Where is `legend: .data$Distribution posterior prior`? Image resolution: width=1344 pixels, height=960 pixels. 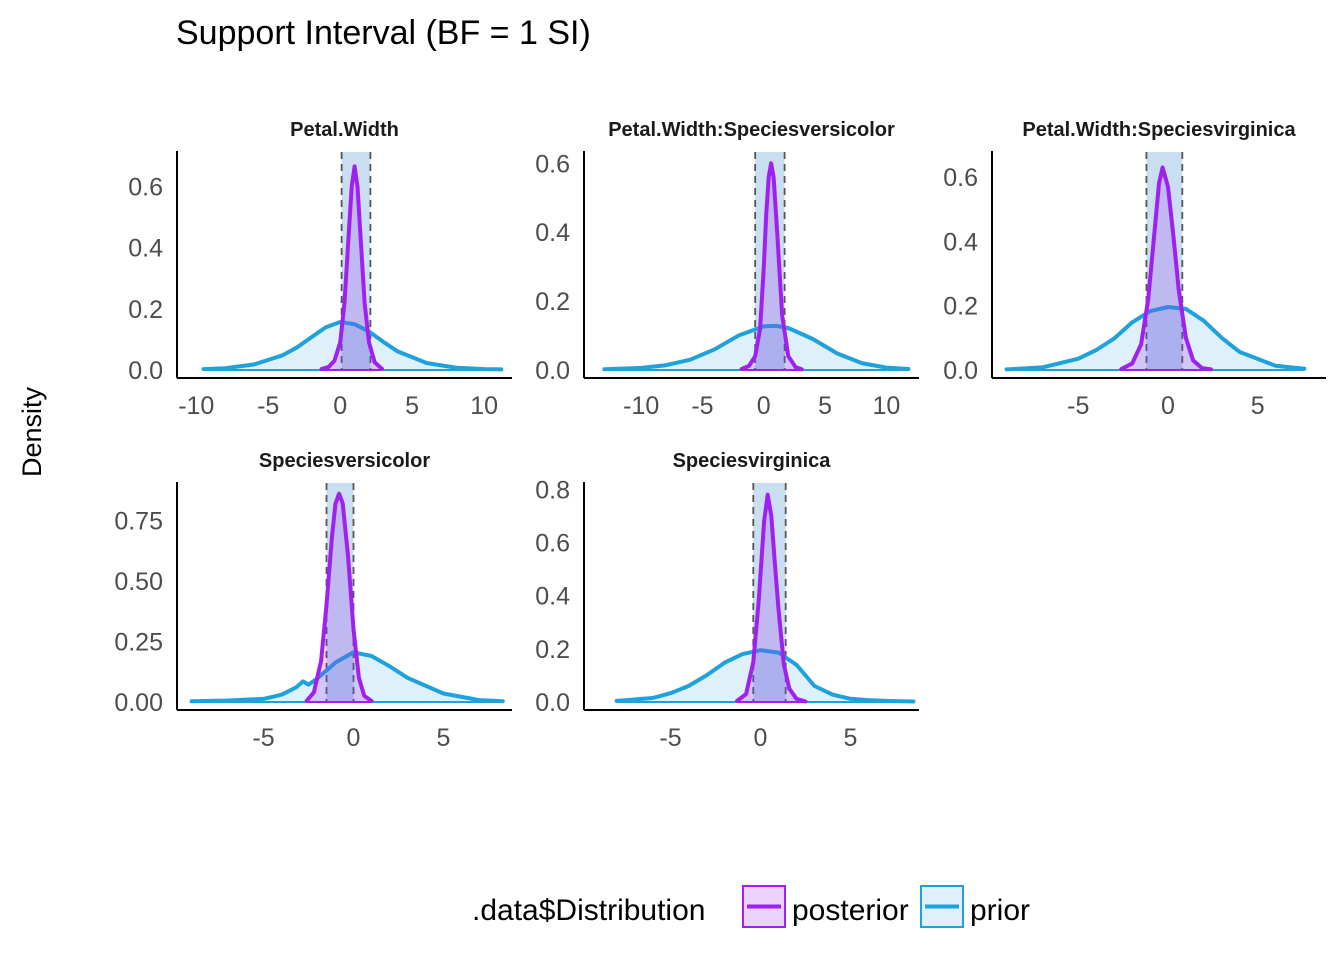 legend: .data$Distribution posterior prior is located at coordinates (751, 906).